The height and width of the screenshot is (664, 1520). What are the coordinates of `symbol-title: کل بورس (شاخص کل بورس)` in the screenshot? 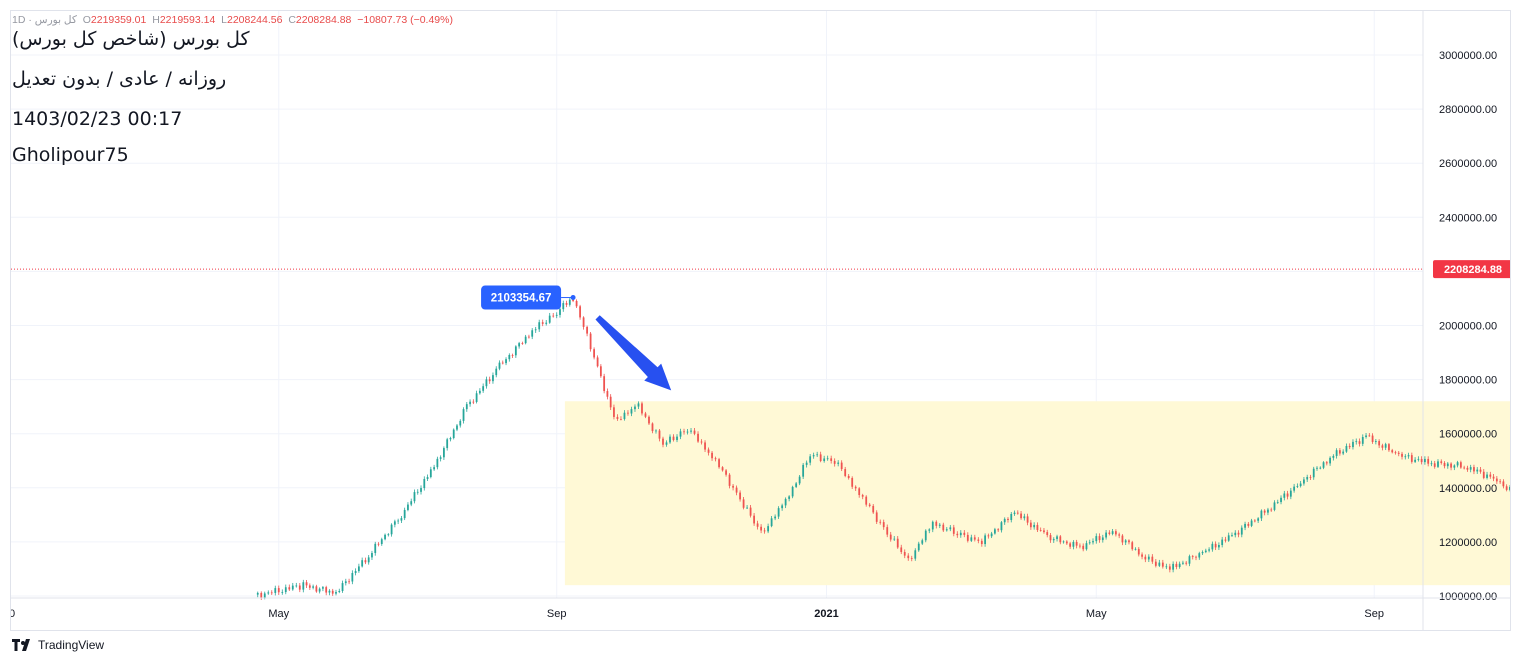 It's located at (131, 39).